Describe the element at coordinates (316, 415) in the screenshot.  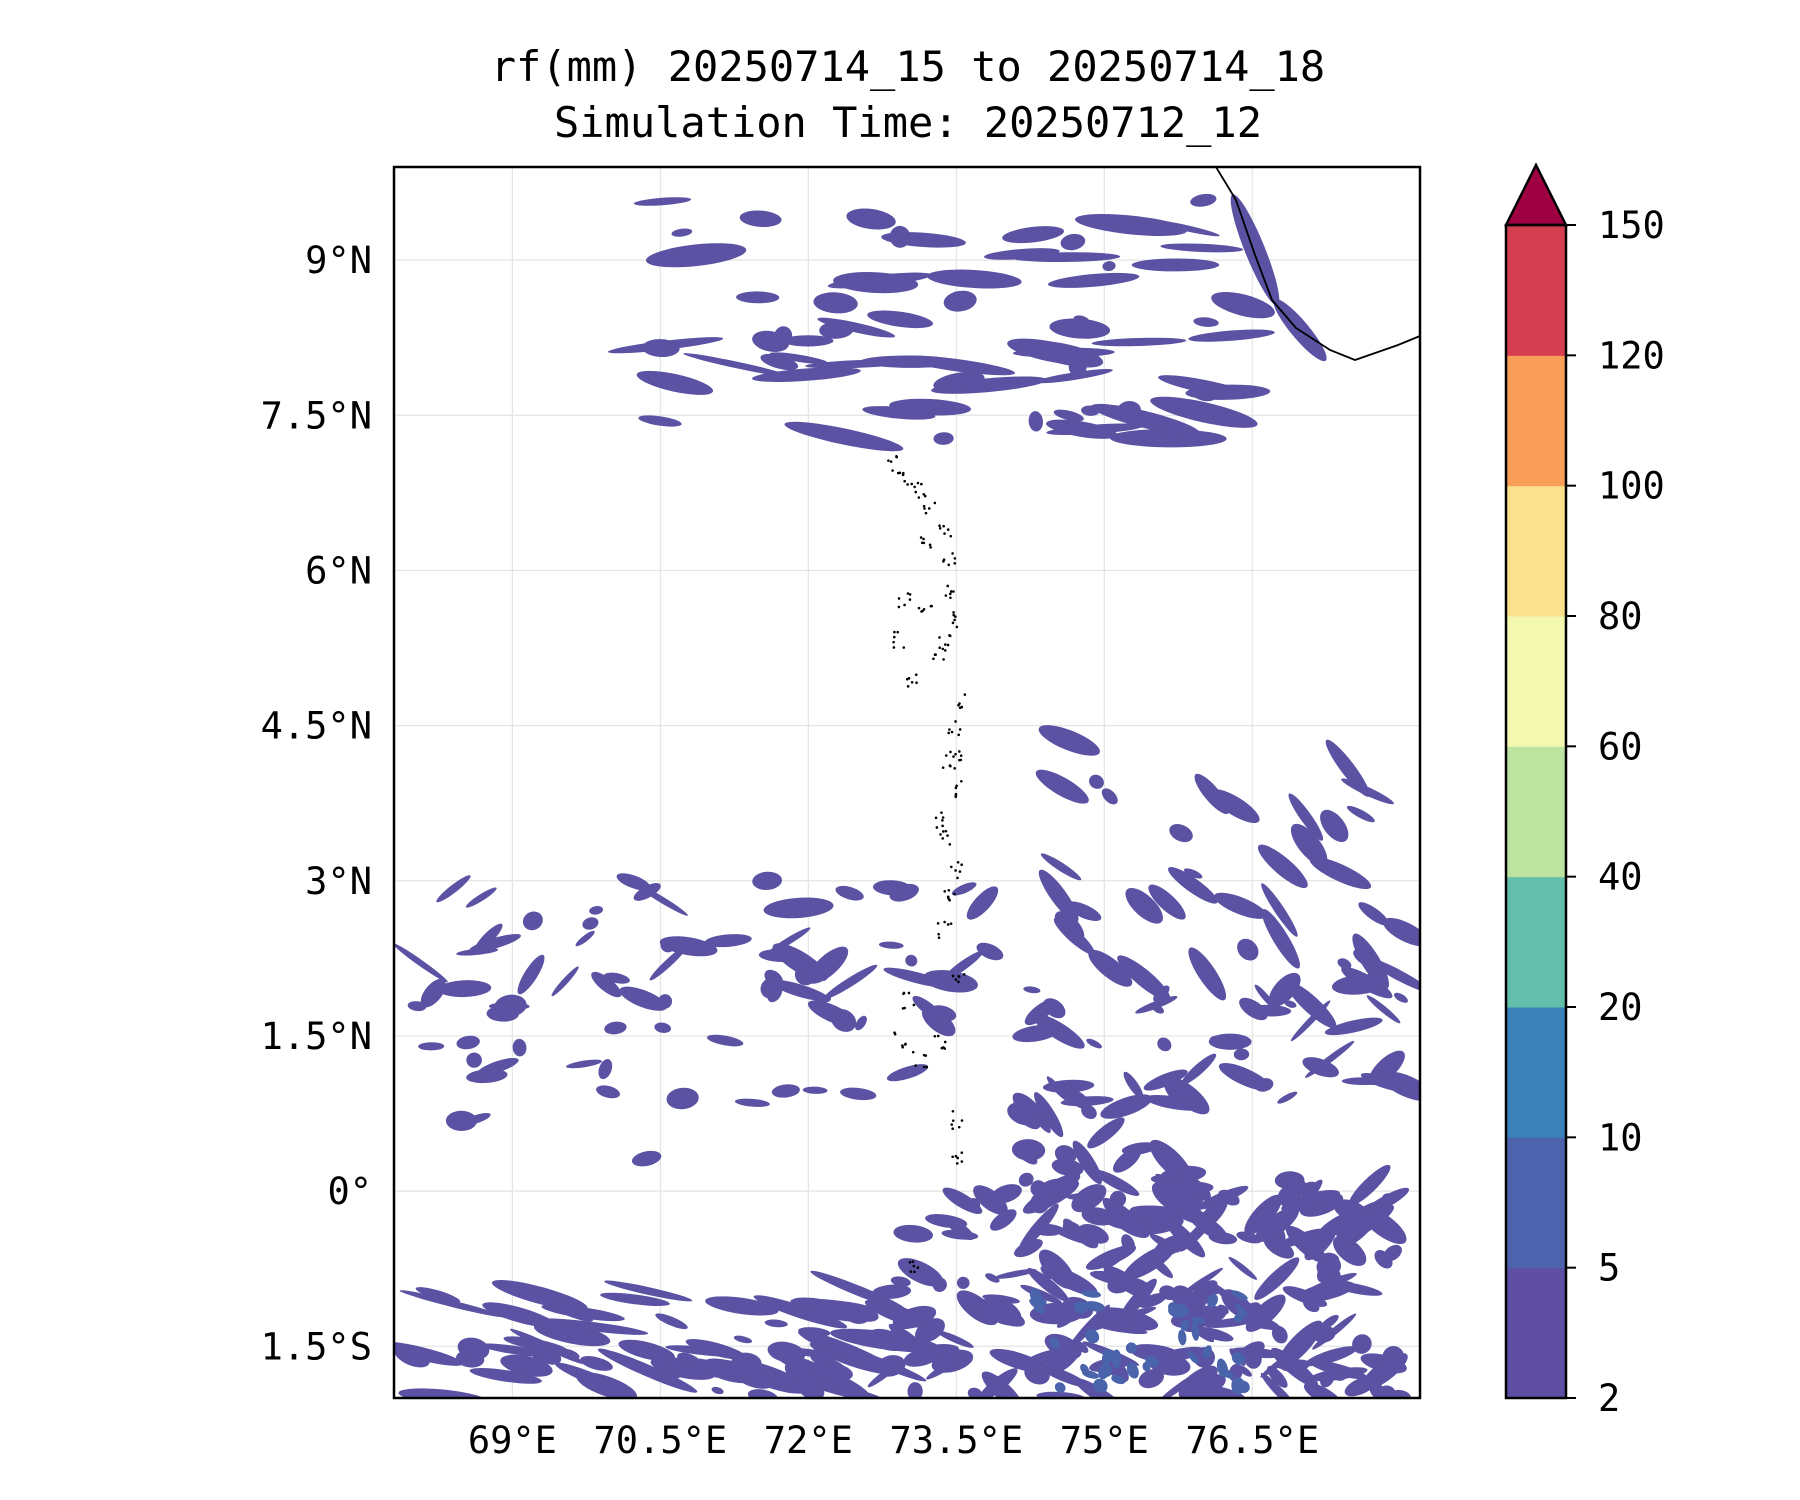
I see `lat-tick-label: 7.5°N` at that location.